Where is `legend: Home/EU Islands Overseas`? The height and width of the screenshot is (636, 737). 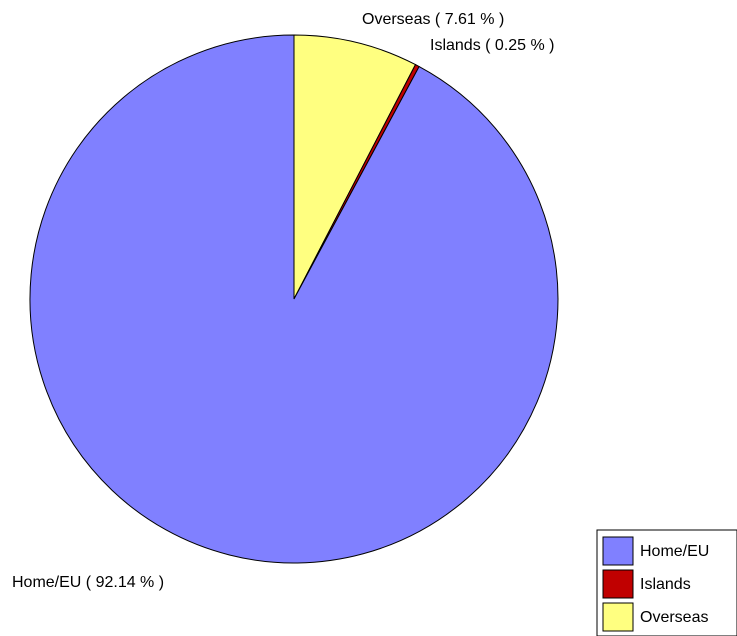 legend: Home/EU Islands Overseas is located at coordinates (666, 582).